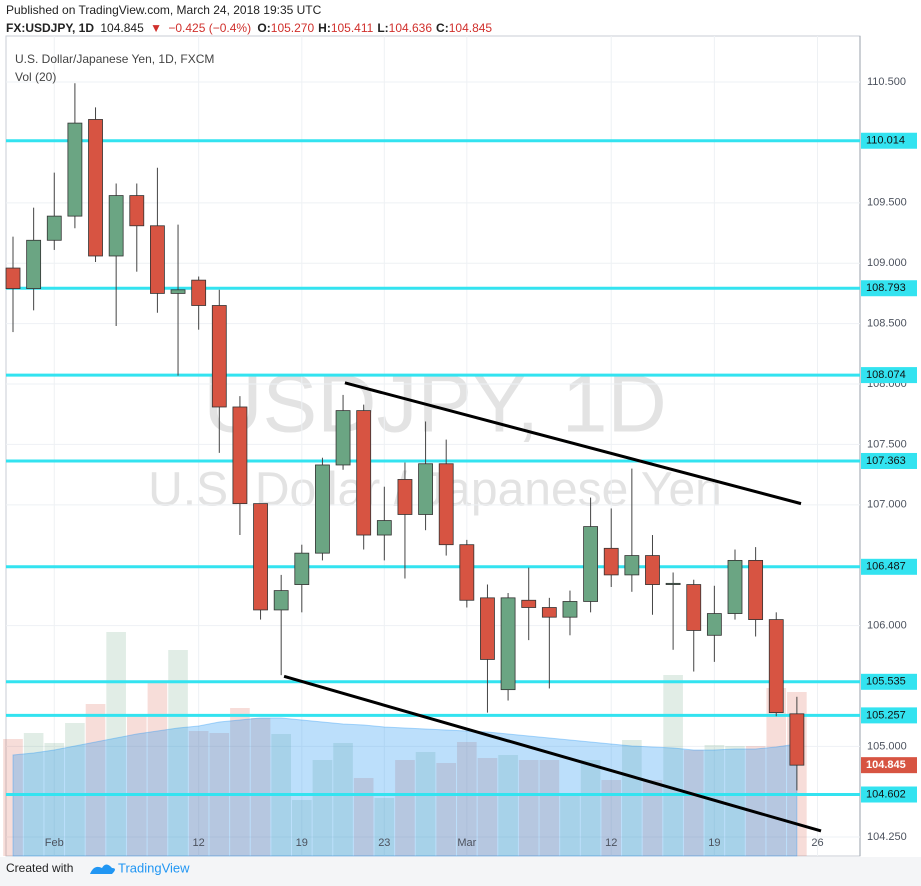 This screenshot has height=886, width=921. Describe the element at coordinates (887, 444) in the screenshot. I see `y-tick-label: 107.500` at that location.